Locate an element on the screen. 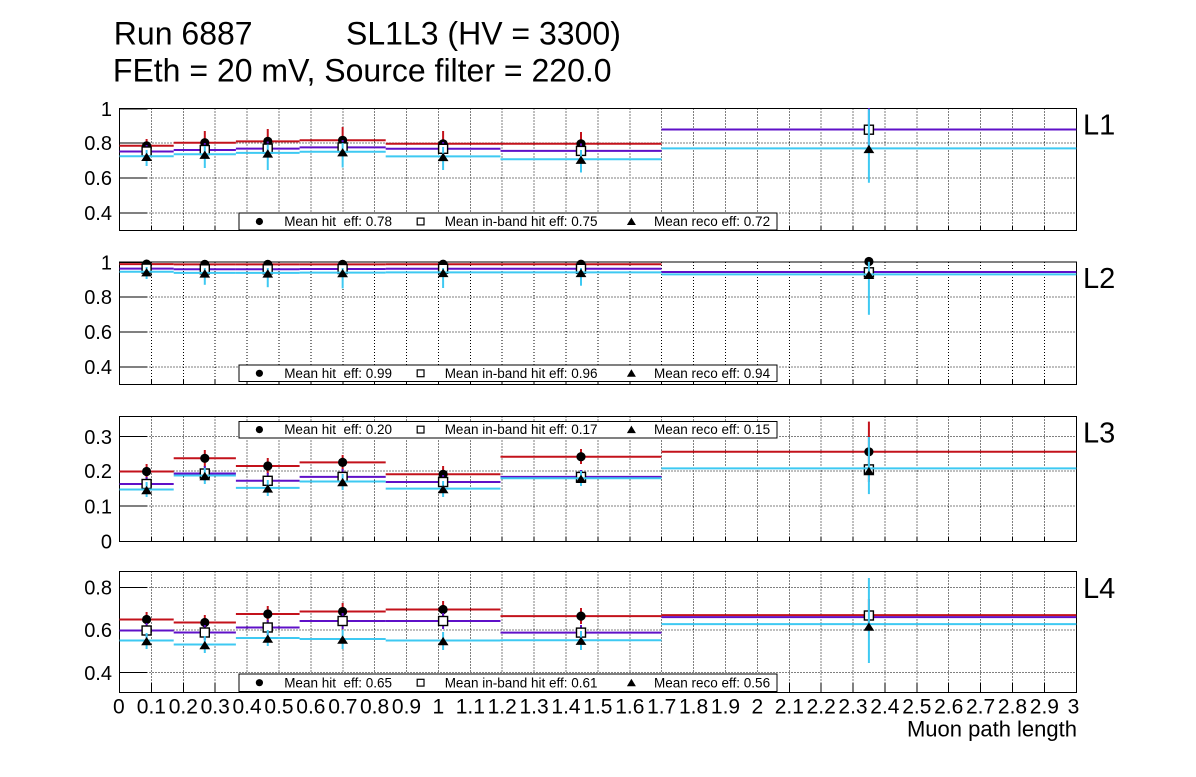 The image size is (1196, 777). svg-text: 2.9 is located at coordinates (1044, 706).